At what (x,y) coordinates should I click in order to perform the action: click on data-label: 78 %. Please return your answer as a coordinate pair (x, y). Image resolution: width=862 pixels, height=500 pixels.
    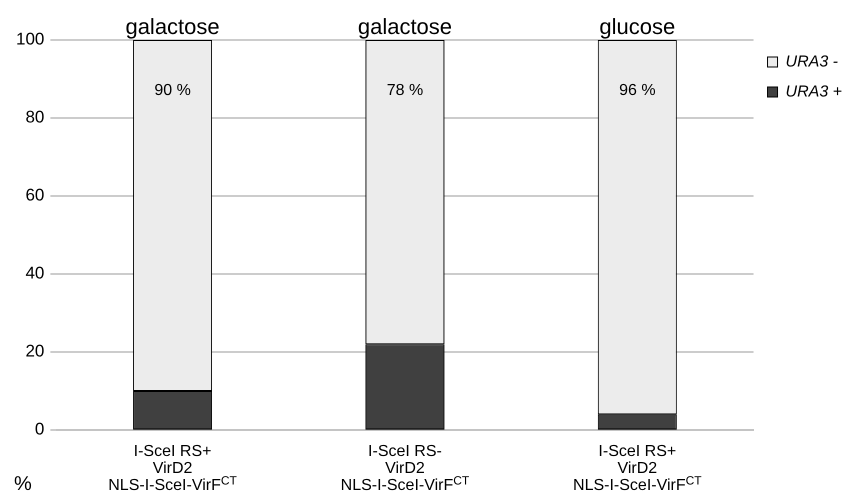
    Looking at the image, I should click on (405, 90).